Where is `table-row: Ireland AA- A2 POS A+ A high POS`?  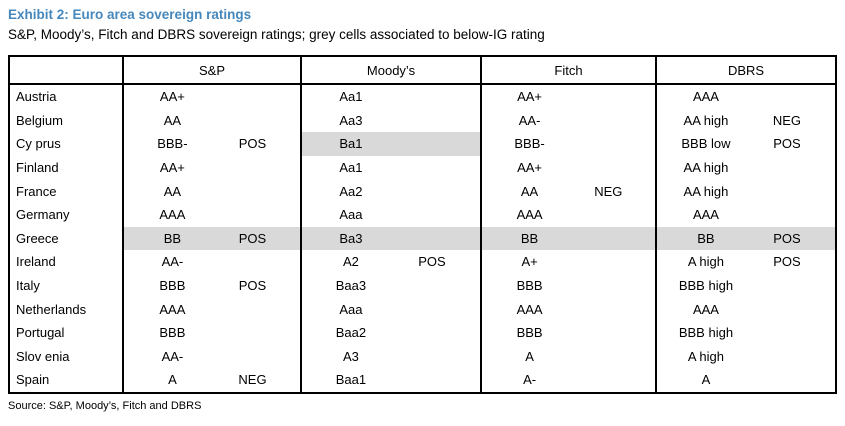
table-row: Ireland AA- A2 POS A+ A high POS is located at coordinates (422, 262).